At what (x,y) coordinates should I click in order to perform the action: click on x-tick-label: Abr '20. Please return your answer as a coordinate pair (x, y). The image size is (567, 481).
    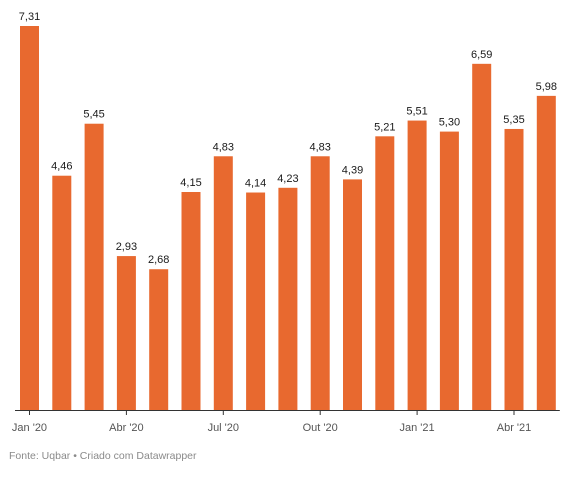
    Looking at the image, I should click on (126, 428).